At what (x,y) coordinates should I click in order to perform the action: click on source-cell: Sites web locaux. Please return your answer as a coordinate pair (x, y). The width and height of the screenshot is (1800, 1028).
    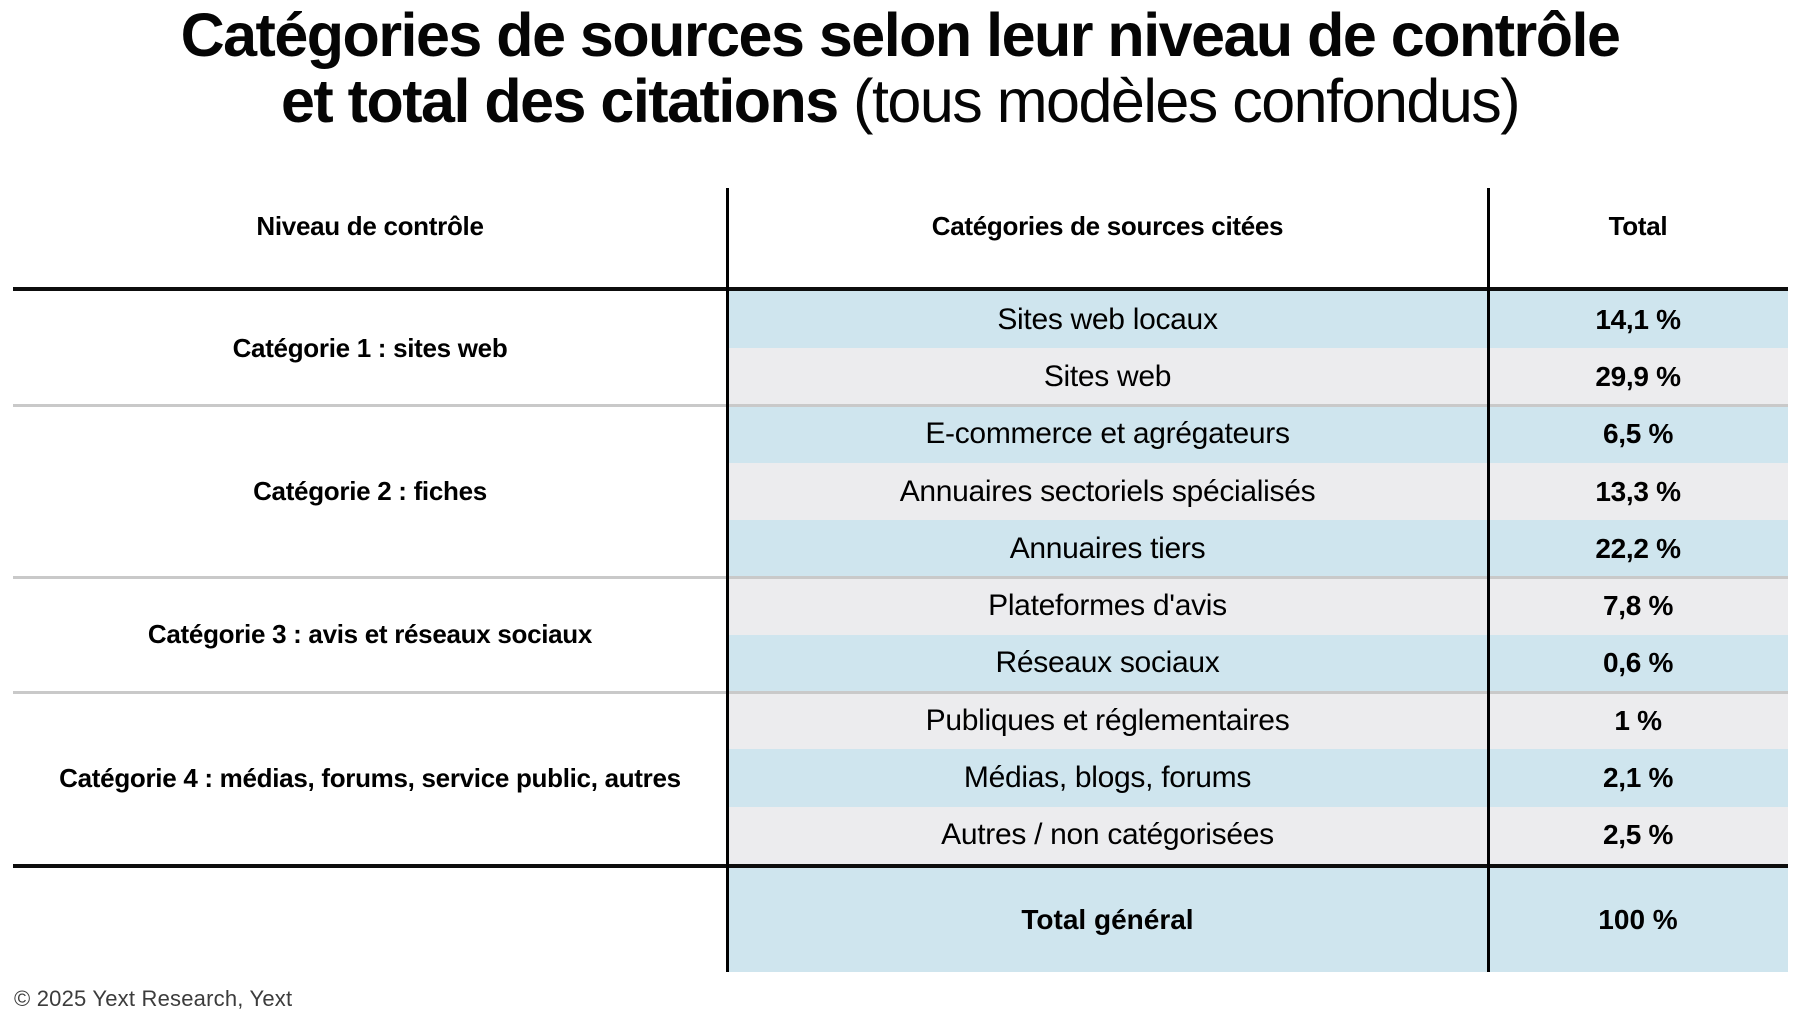
    Looking at the image, I should click on (1107, 320).